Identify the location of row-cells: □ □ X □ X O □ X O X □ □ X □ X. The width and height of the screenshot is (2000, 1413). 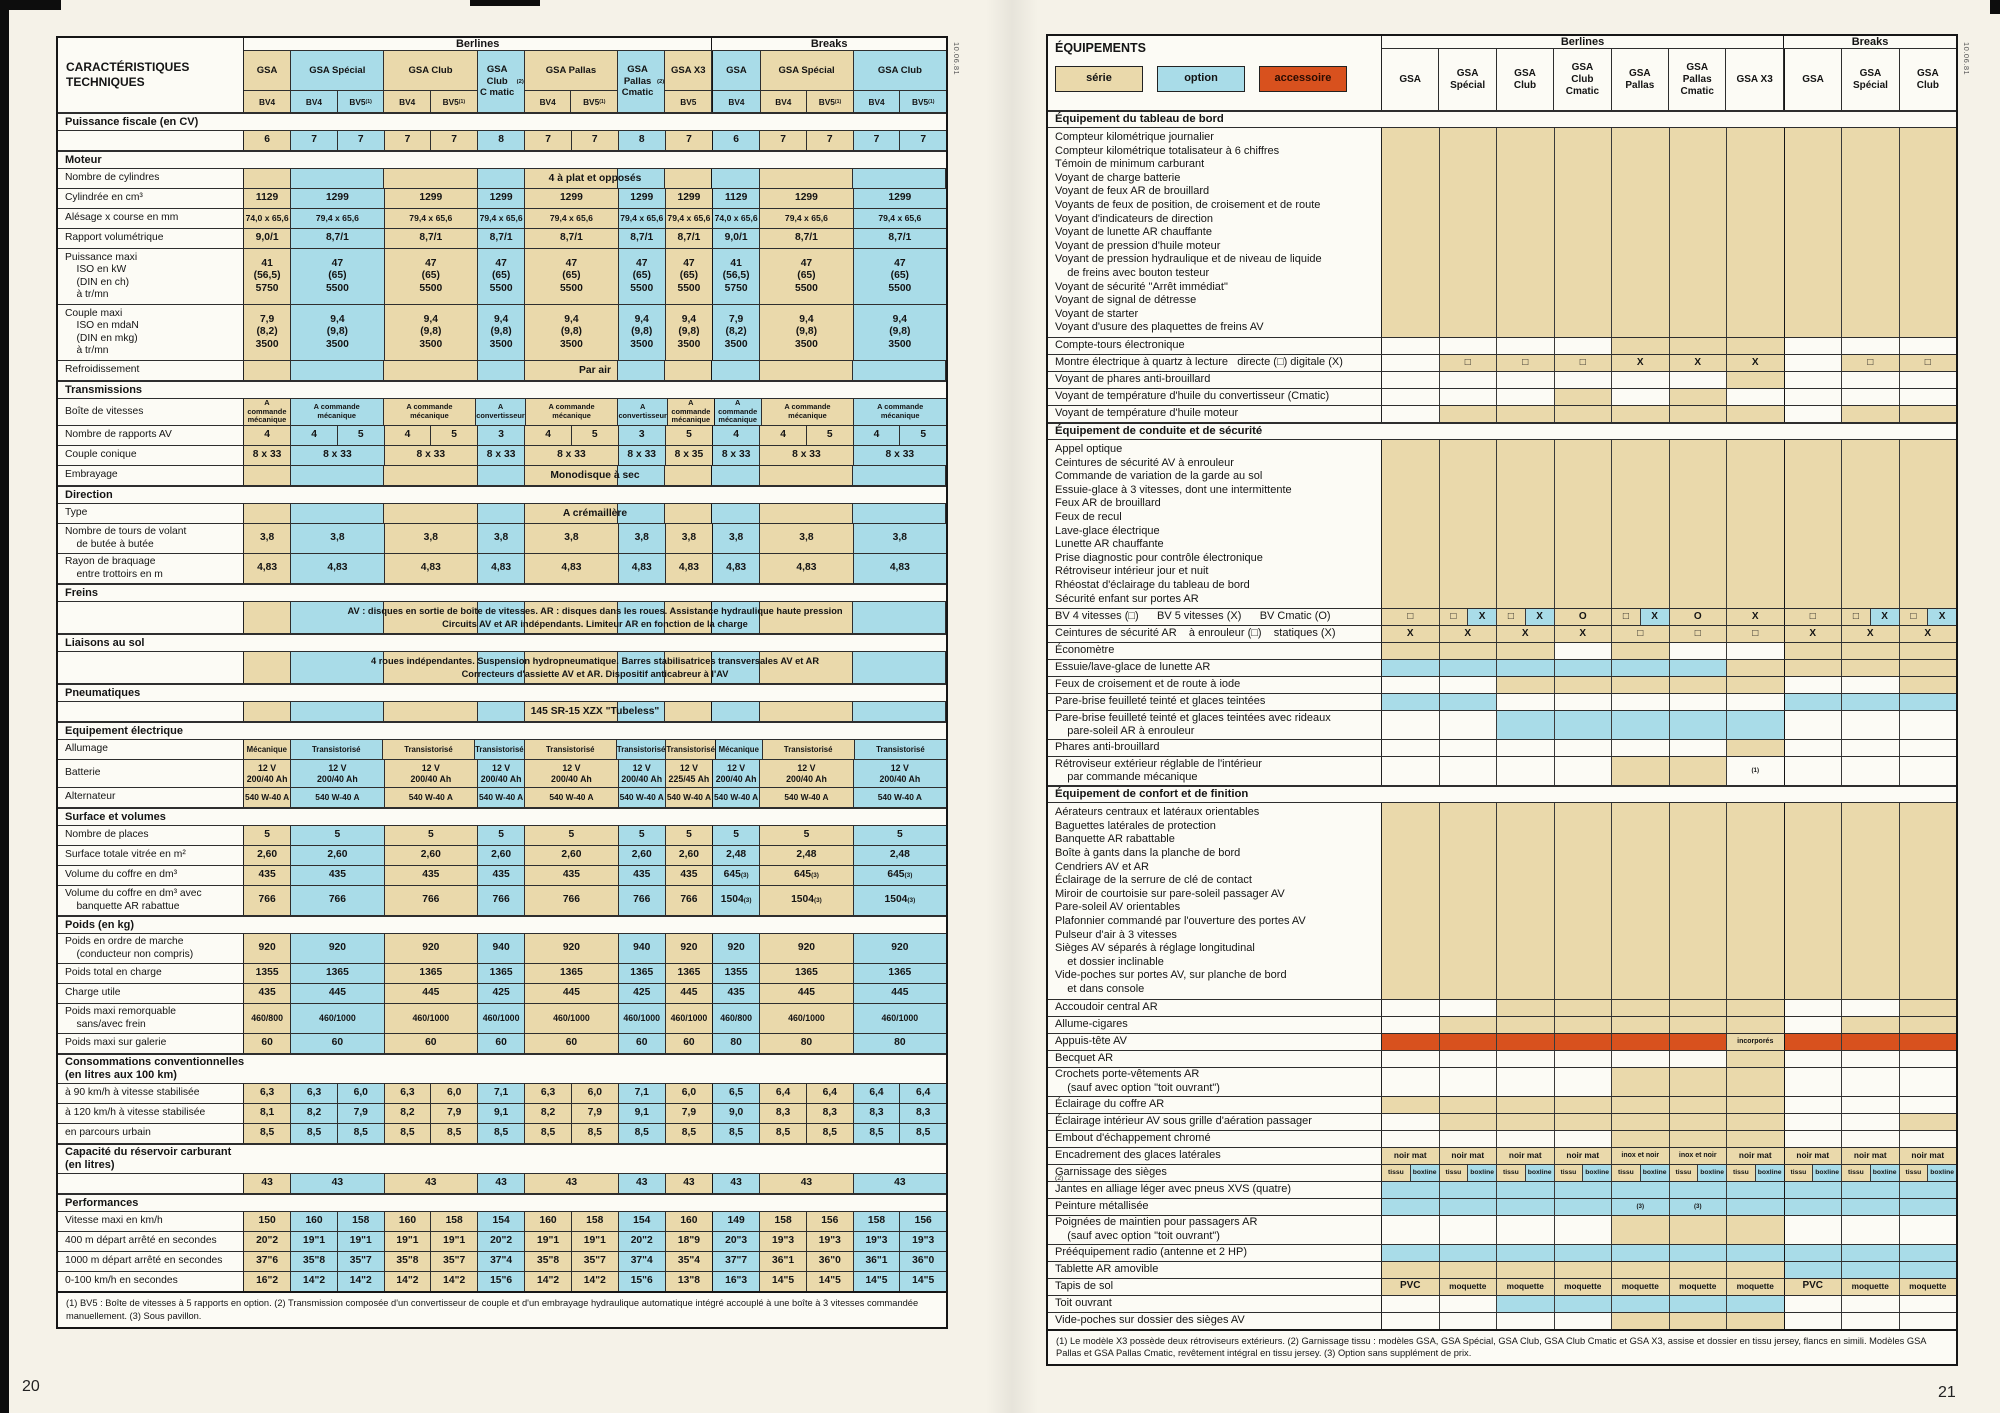
(1669, 617).